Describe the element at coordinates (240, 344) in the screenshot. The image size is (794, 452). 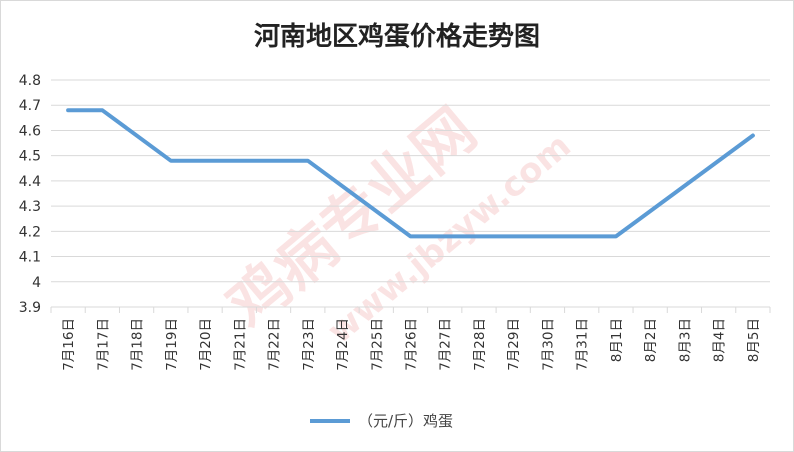
I see `x-tick-label: 7月21日` at that location.